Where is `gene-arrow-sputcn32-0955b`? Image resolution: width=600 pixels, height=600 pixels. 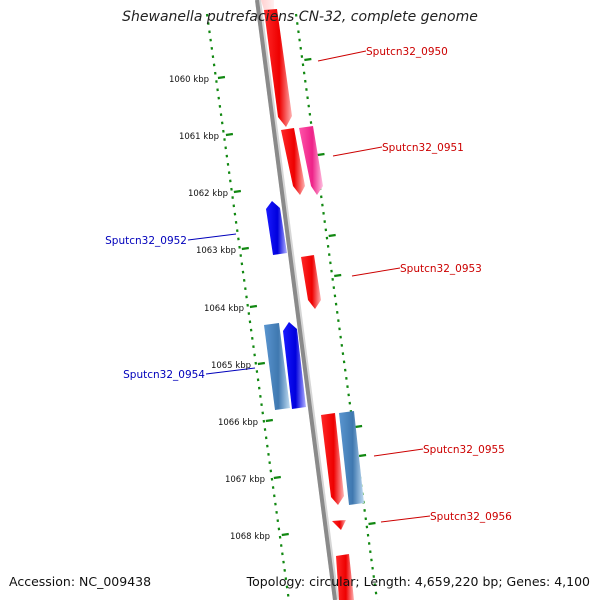
gene-arrow-sputcn32-0955b is located at coordinates (351, 458).